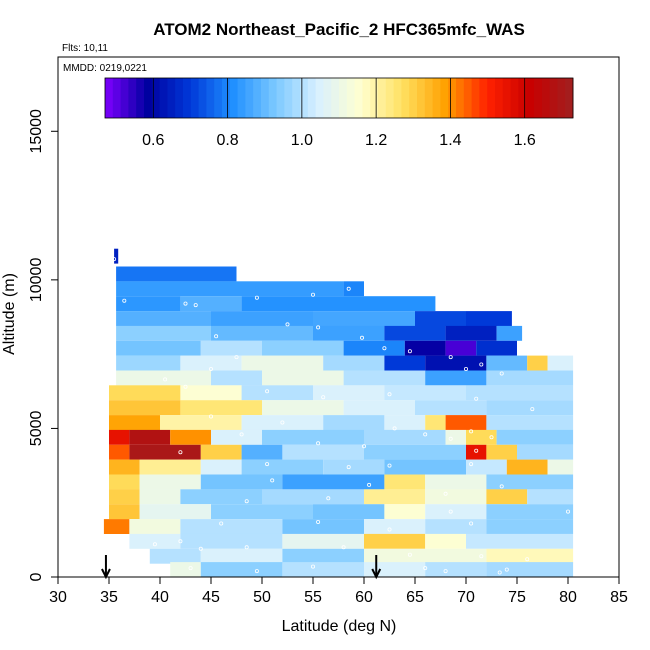 Image resolution: width=650 pixels, height=650 pixels. Describe the element at coordinates (466, 597) in the screenshot. I see `x-tick-label: 70` at that location.